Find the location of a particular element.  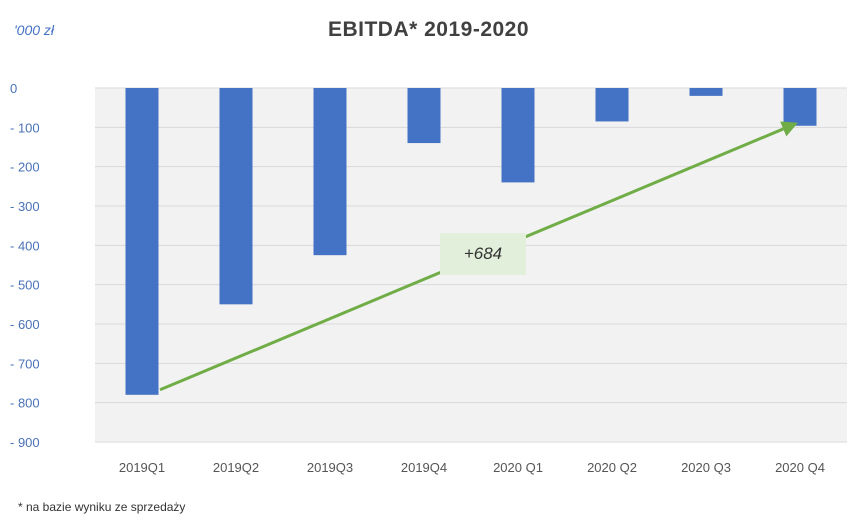

x-tick-label: 2019Q2 is located at coordinates (236, 467).